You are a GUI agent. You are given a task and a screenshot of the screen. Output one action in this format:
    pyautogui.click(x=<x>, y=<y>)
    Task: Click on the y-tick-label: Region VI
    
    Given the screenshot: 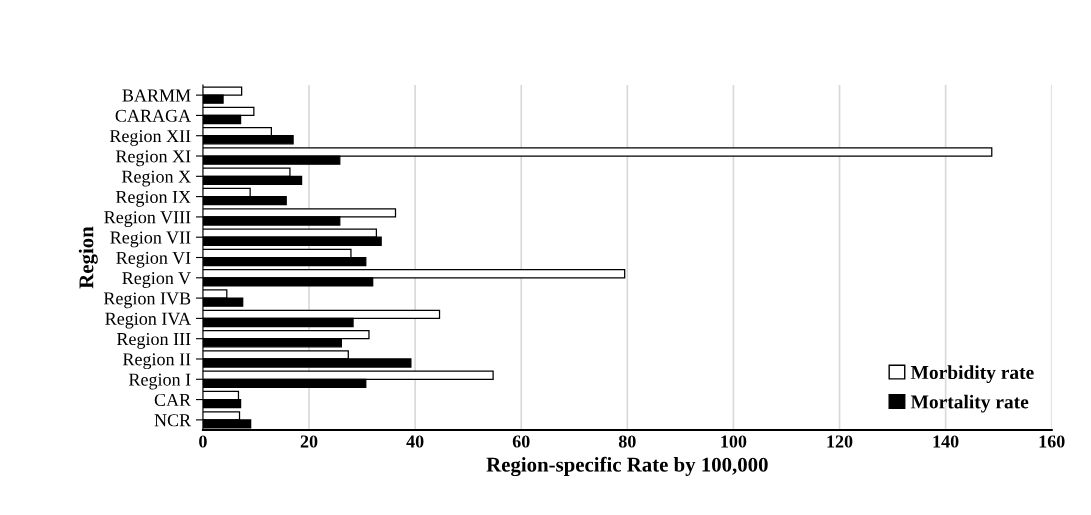 What is the action you would take?
    pyautogui.click(x=153, y=259)
    